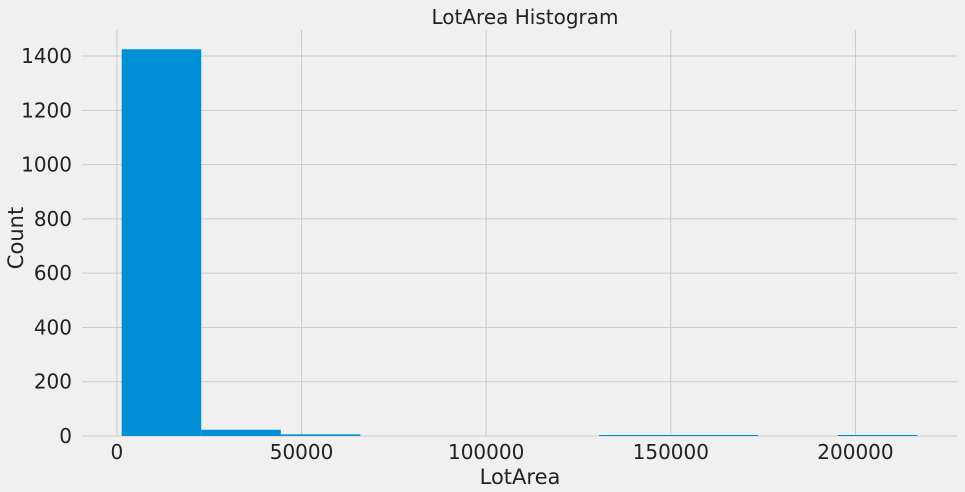  Describe the element at coordinates (53, 219) in the screenshot. I see `y-tick-label: 800` at that location.